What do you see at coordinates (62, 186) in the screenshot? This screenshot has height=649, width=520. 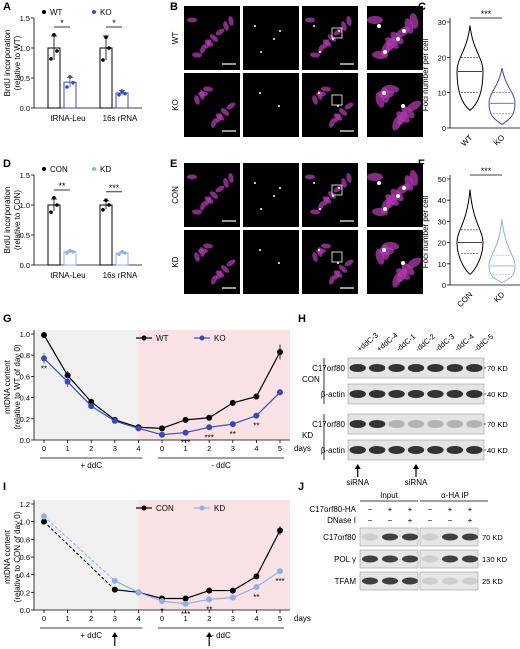 I see `chart-D-sig: **` at bounding box center [62, 186].